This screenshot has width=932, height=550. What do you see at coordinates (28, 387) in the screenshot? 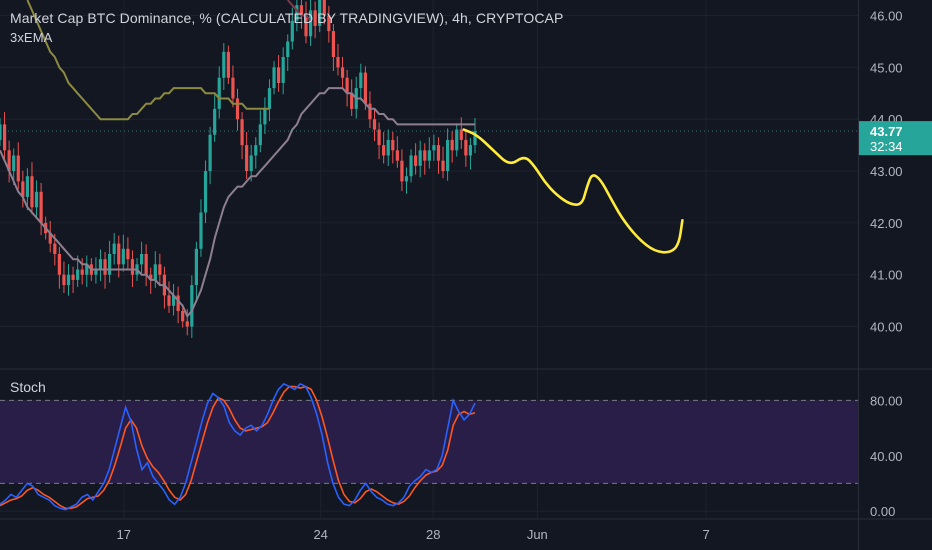
I see `stoch-pane-label: Stoch` at bounding box center [28, 387].